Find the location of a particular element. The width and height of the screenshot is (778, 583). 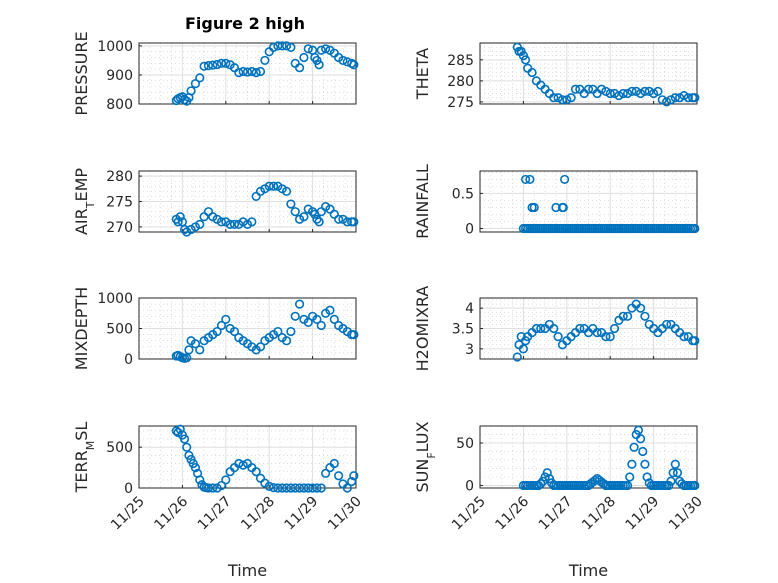

panel-pressure: 800 900 1000 PRESSURE is located at coordinates (215, 73).